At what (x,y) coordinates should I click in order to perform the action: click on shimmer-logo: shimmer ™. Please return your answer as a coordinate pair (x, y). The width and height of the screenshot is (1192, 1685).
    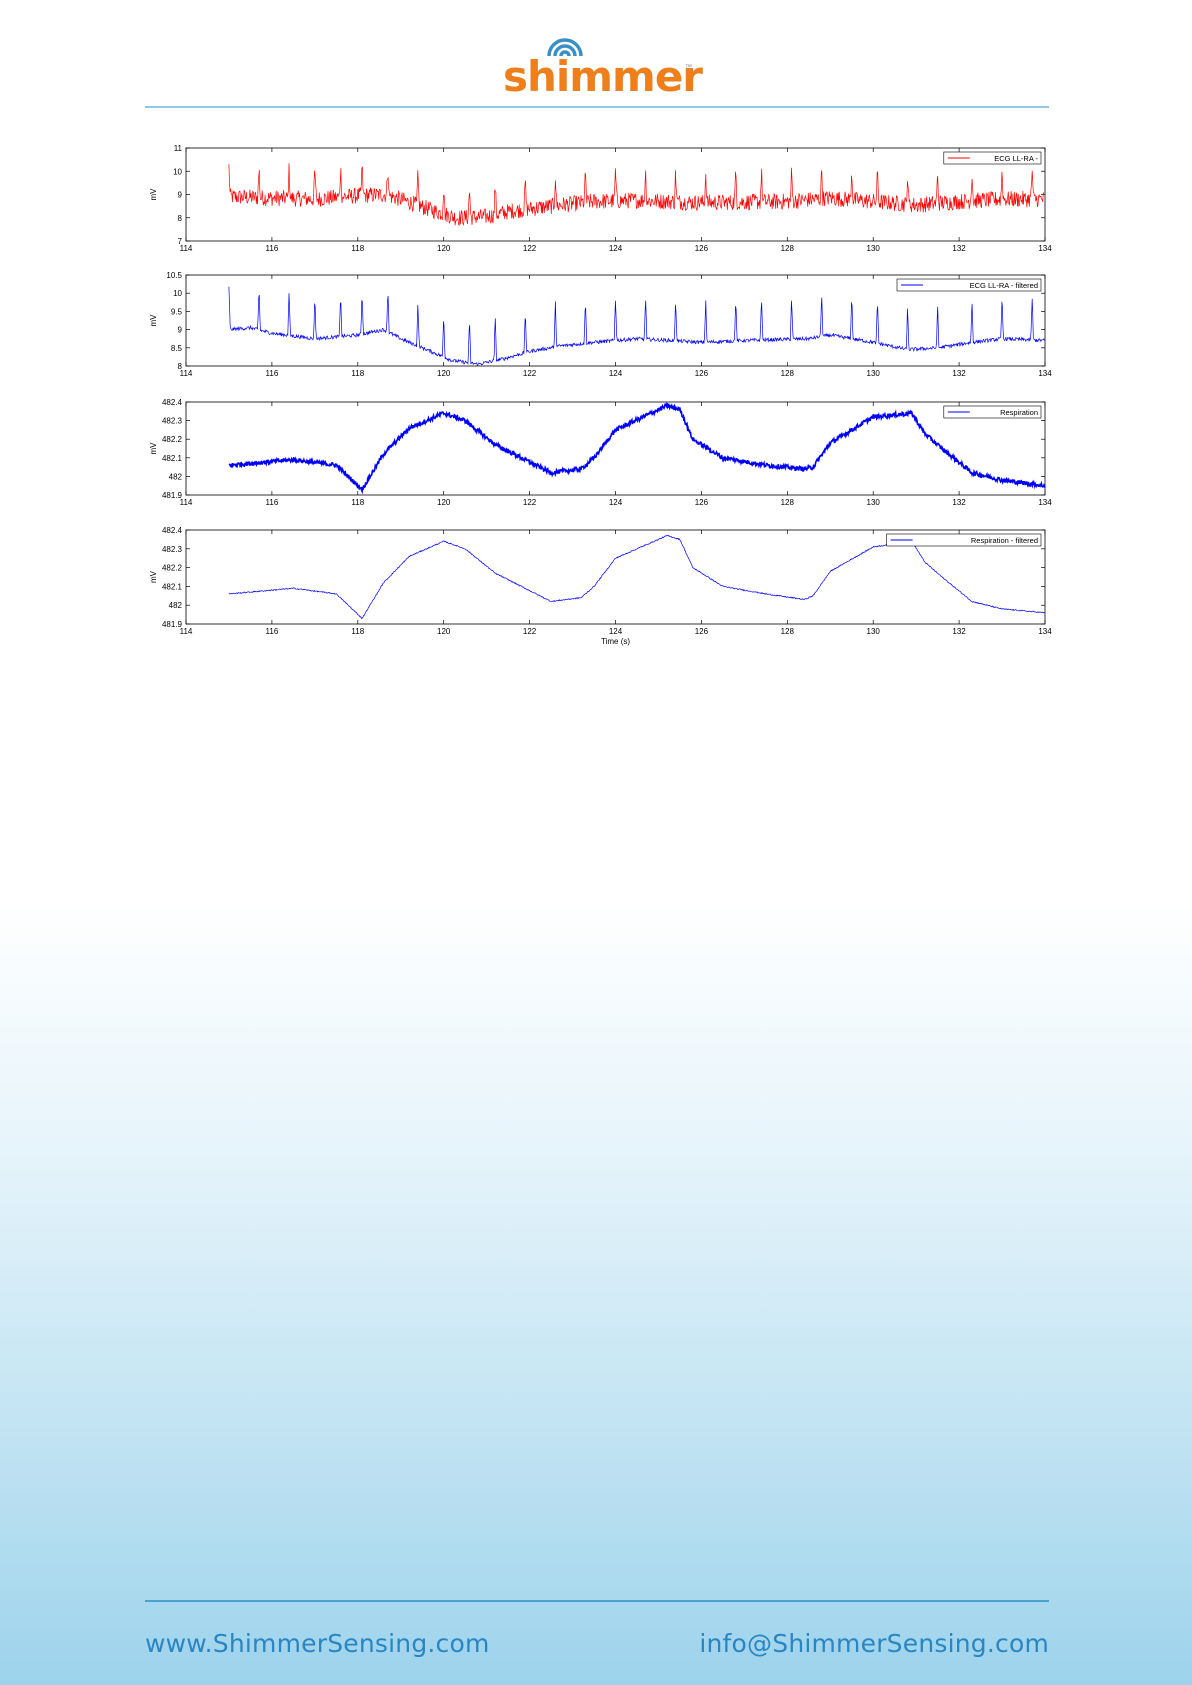
    Looking at the image, I should click on (600, 65).